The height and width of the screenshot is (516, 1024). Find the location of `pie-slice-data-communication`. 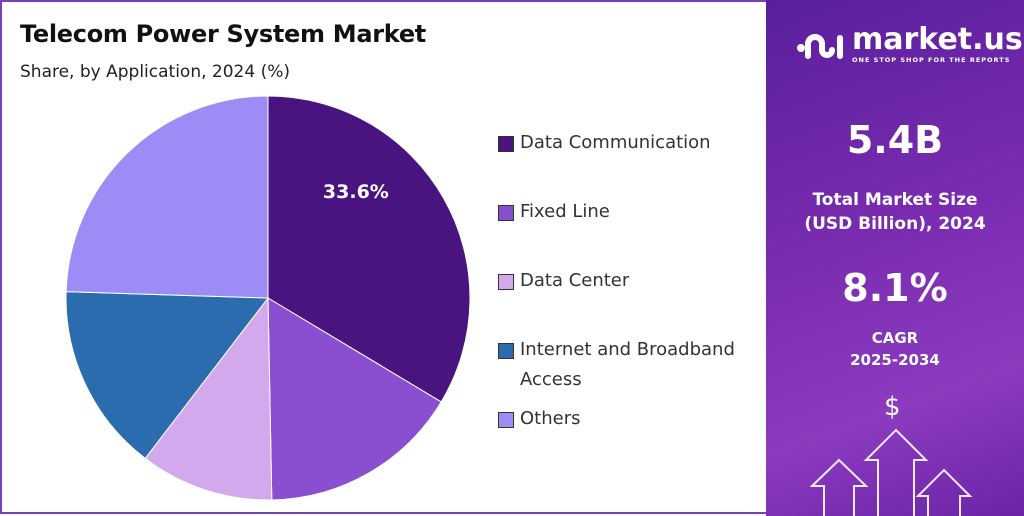

pie-slice-data-communication is located at coordinates (369, 249).